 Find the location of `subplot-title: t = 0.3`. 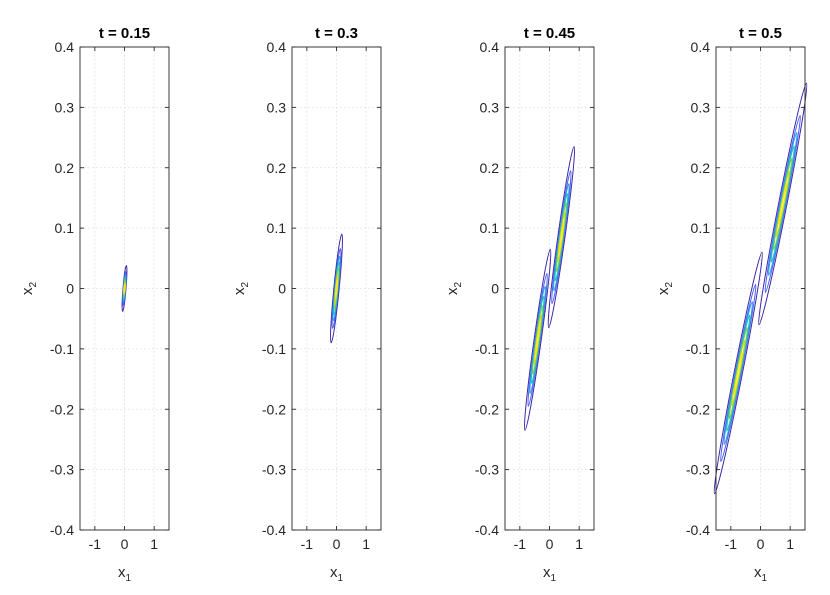

subplot-title: t = 0.3 is located at coordinates (336, 33).